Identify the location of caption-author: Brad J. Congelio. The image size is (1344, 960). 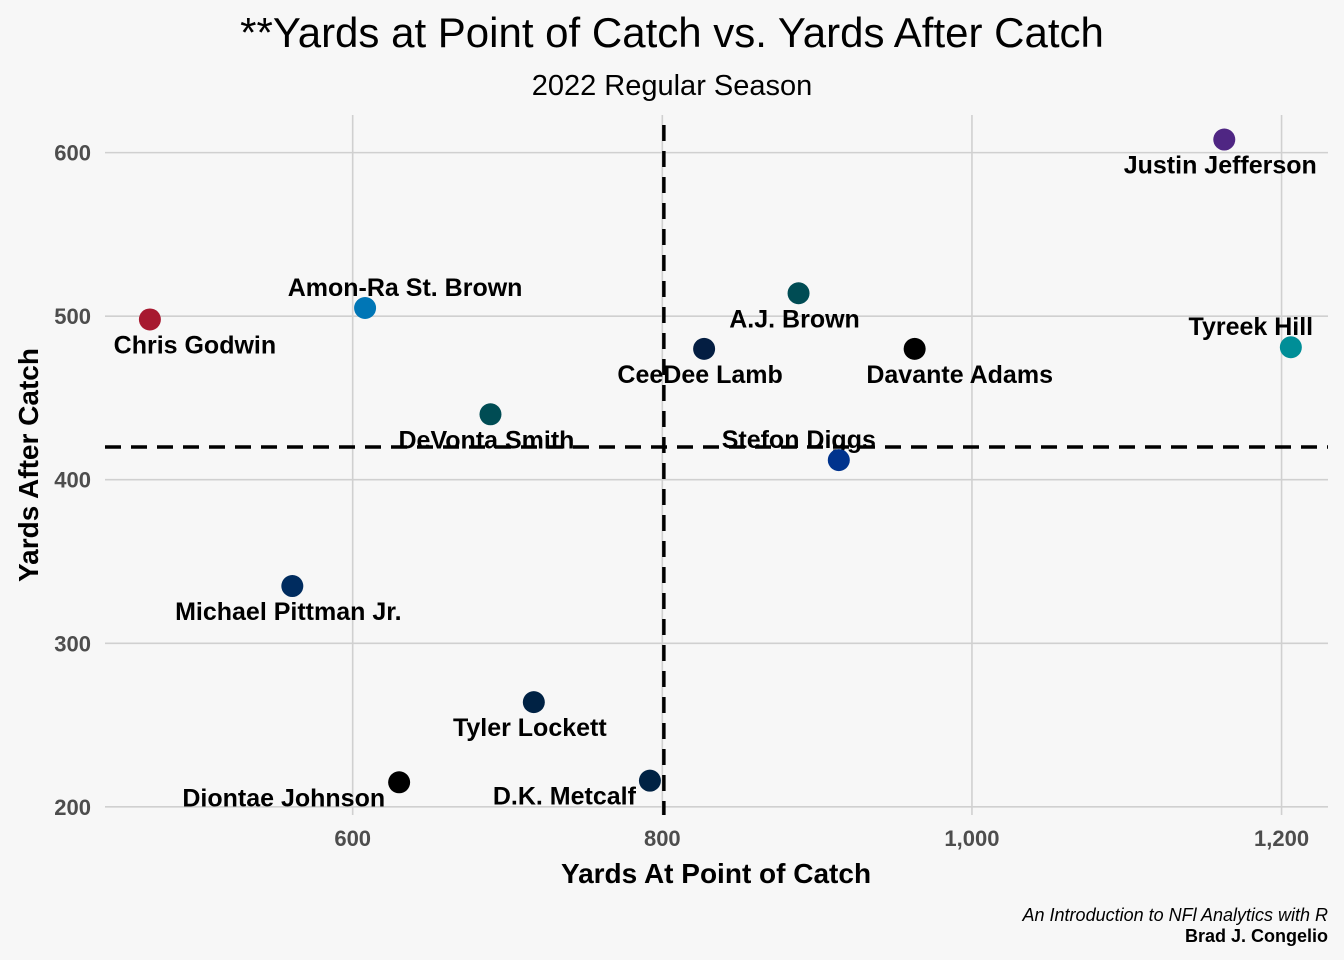
(1256, 936).